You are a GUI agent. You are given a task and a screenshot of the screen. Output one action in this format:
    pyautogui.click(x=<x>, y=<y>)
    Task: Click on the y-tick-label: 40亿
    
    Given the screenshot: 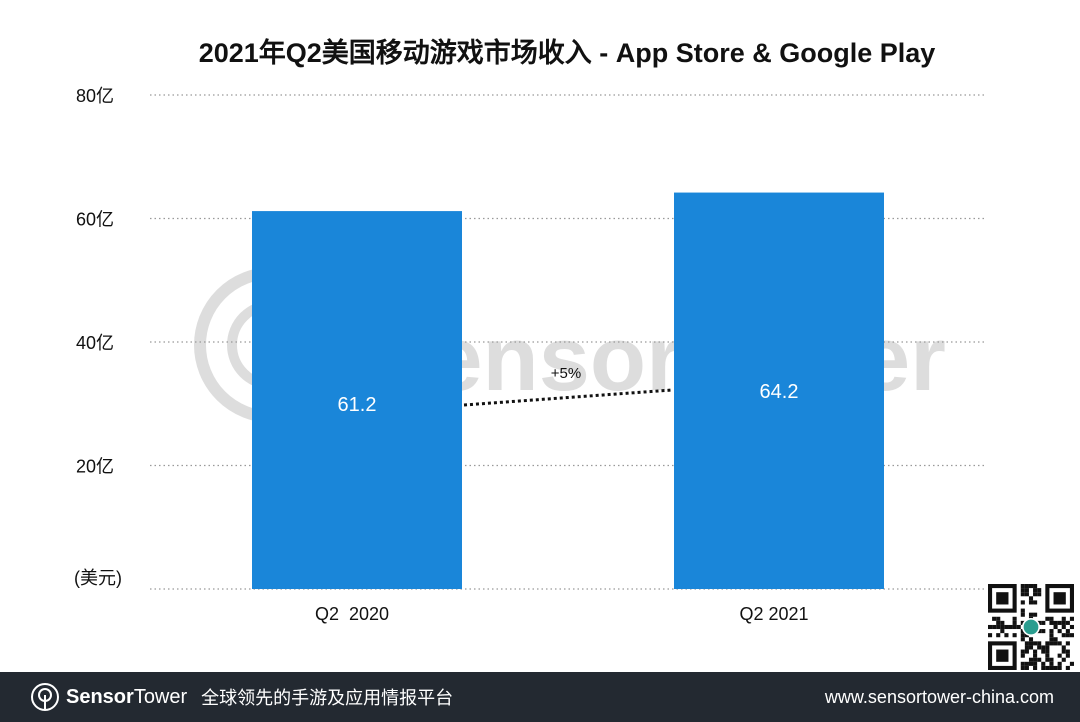 What is the action you would take?
    pyautogui.click(x=95, y=343)
    